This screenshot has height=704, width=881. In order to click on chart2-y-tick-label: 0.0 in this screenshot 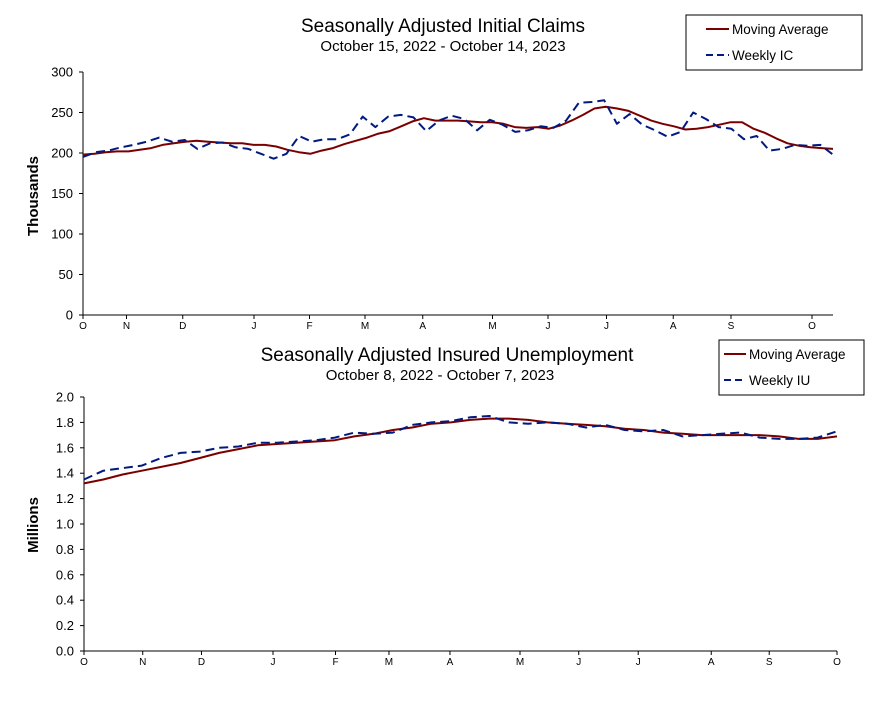, I will do `click(65, 651)`.